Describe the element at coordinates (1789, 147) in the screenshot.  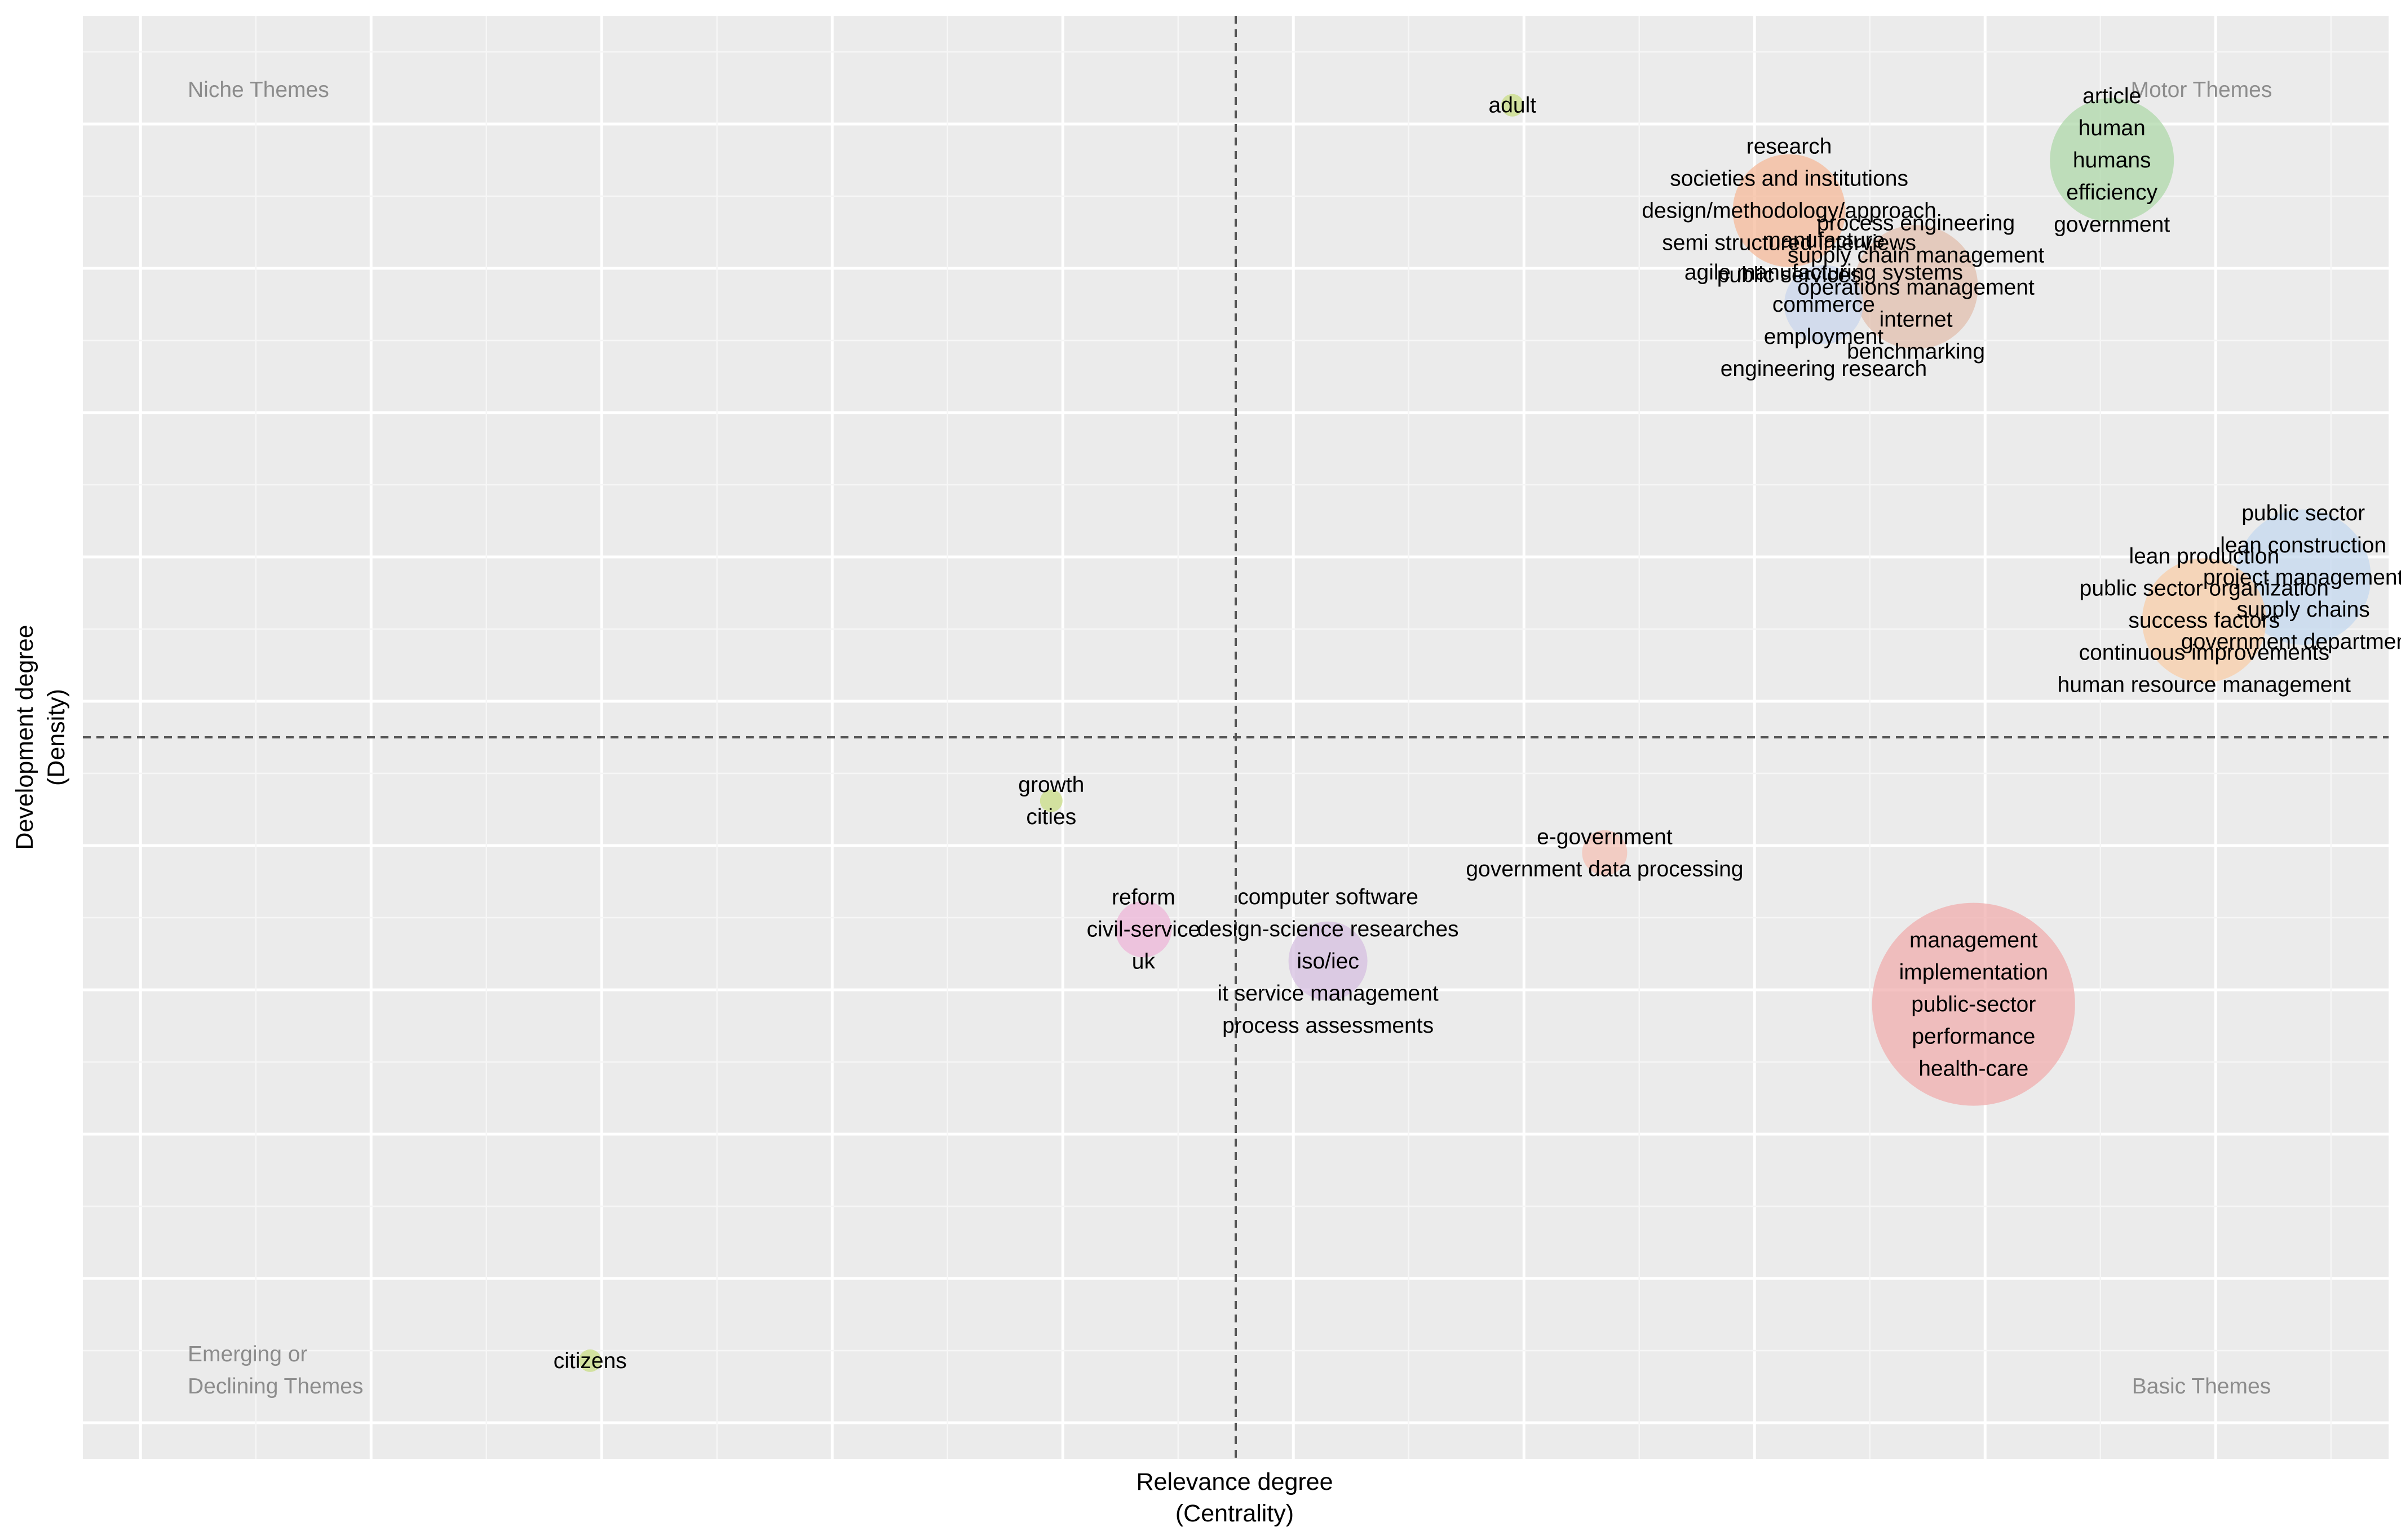
I see `theme-label: research` at that location.